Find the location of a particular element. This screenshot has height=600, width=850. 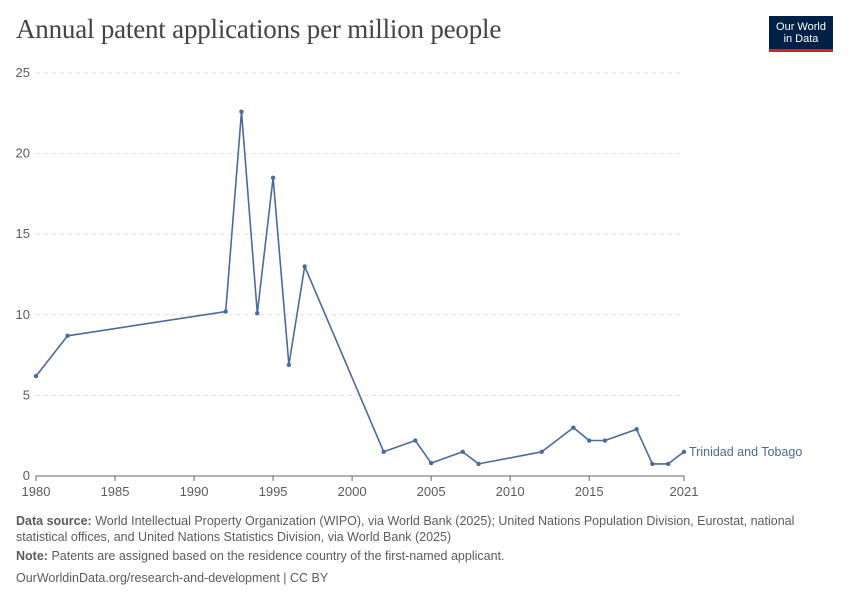

y-tick-label: 15 is located at coordinates (23, 233).